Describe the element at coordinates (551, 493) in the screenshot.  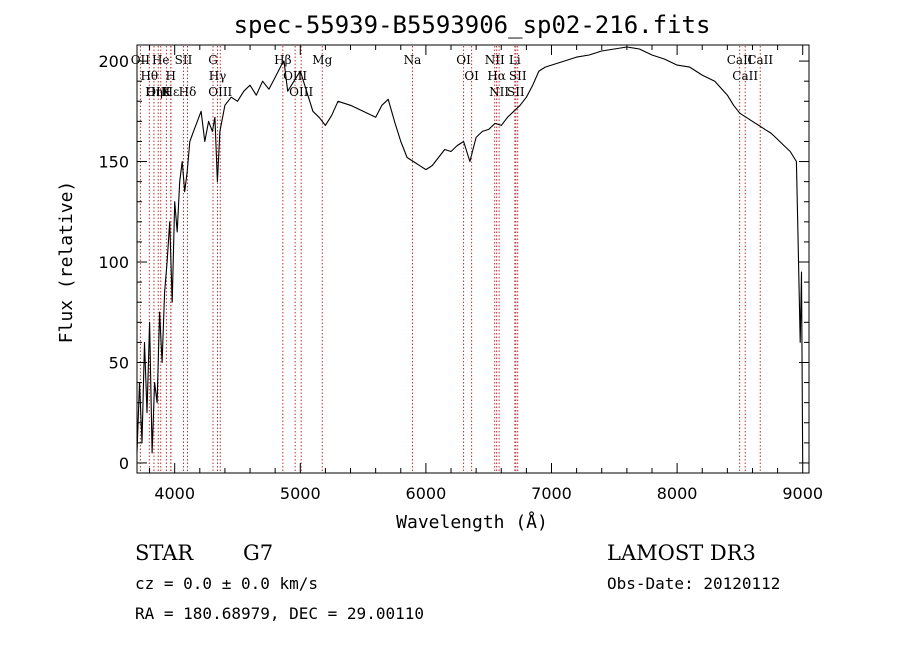
I see `x-tick-label: 7000` at that location.